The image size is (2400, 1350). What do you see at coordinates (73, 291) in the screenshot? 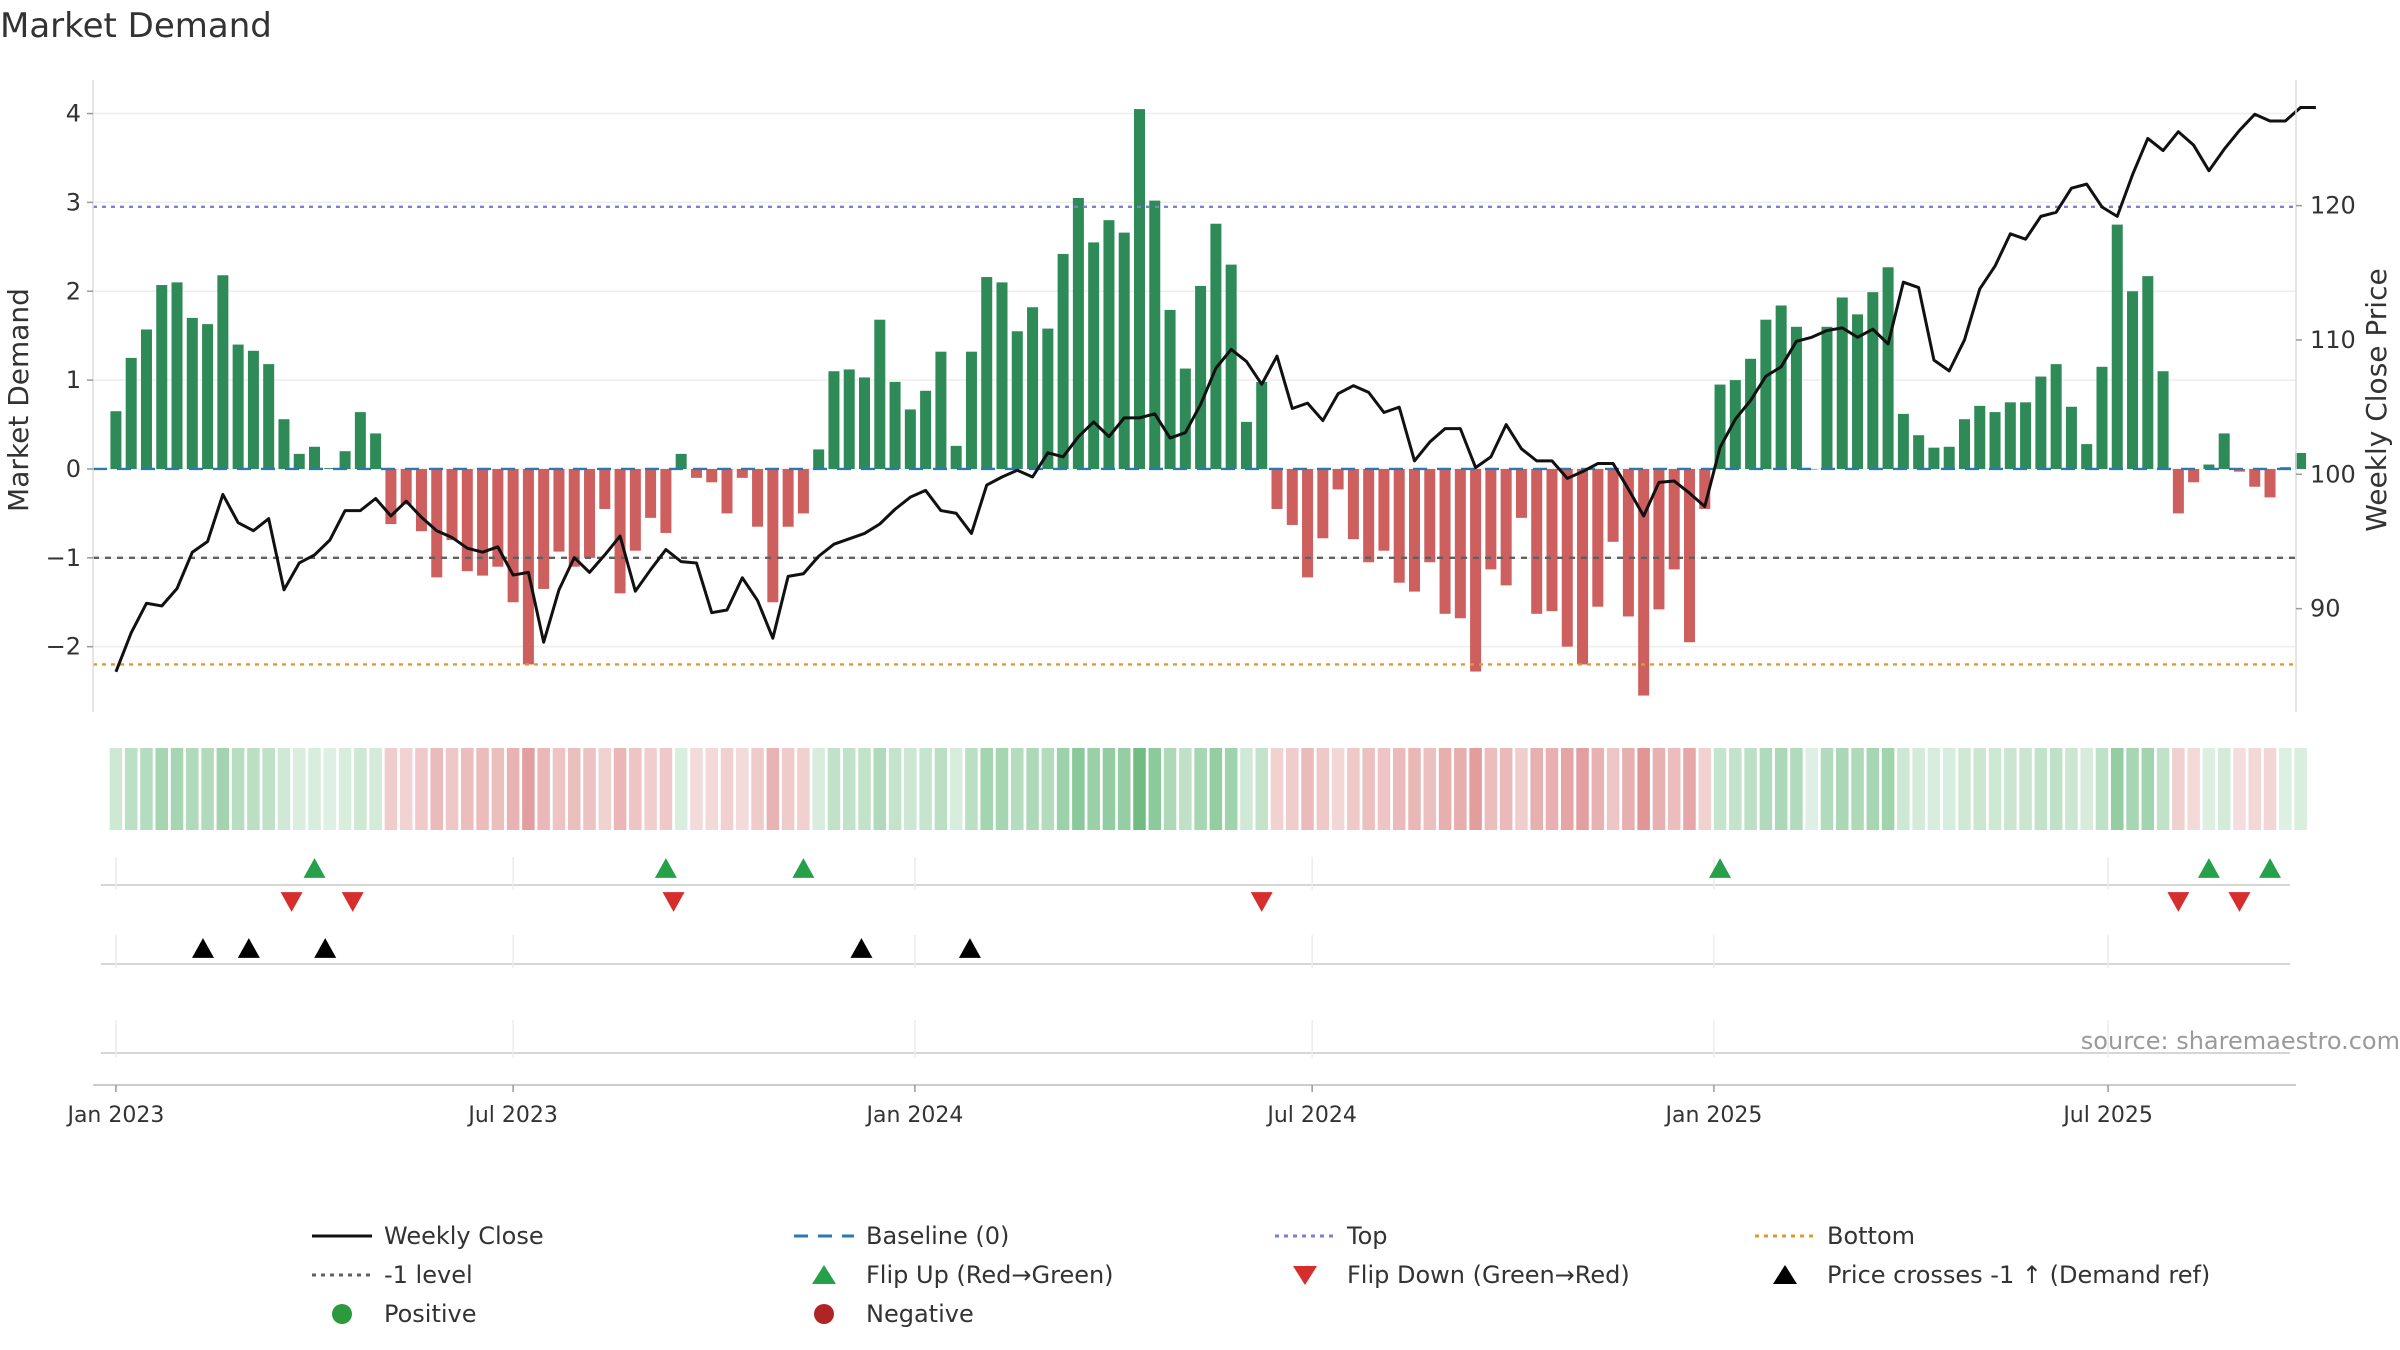
I see `y-tick-label: 2` at bounding box center [73, 291].